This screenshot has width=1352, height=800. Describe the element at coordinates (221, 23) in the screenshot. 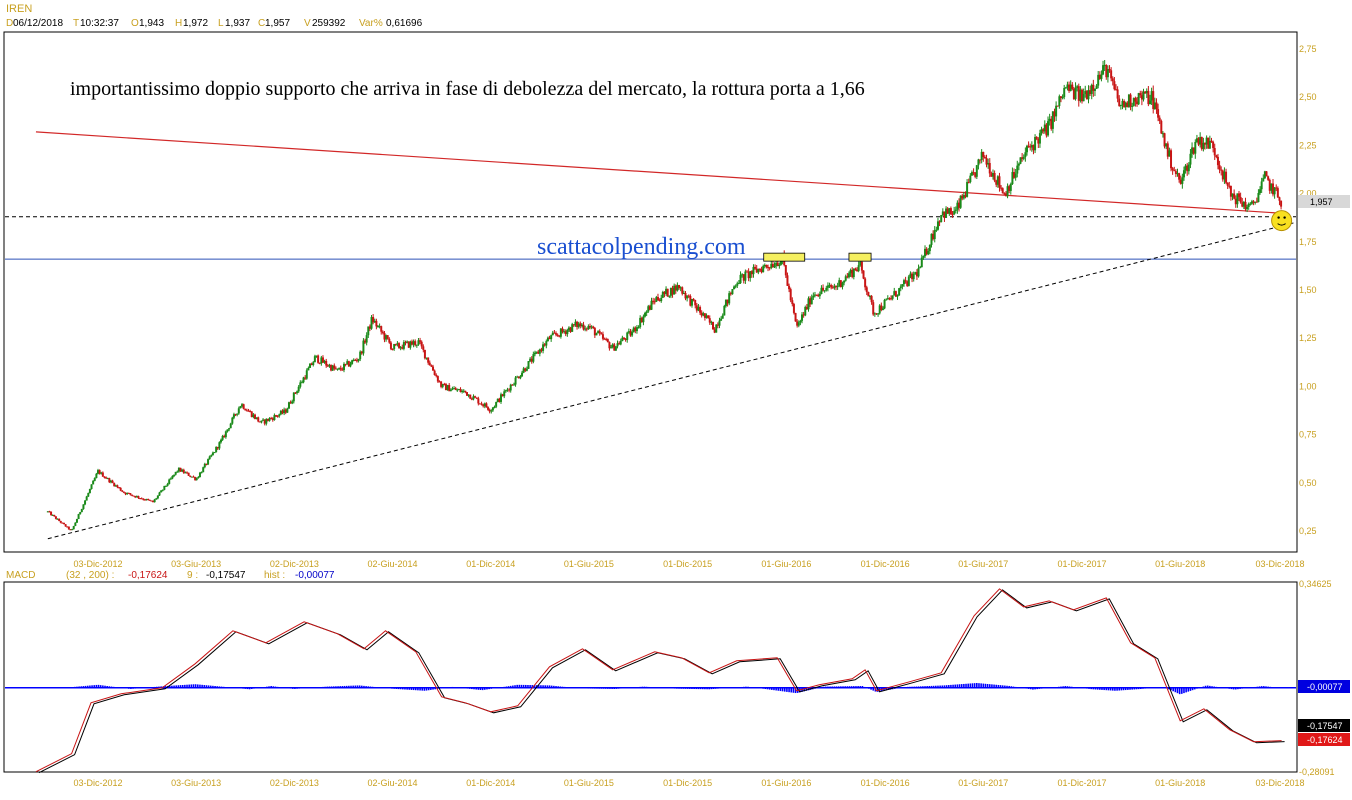

I see `low-key: L` at that location.